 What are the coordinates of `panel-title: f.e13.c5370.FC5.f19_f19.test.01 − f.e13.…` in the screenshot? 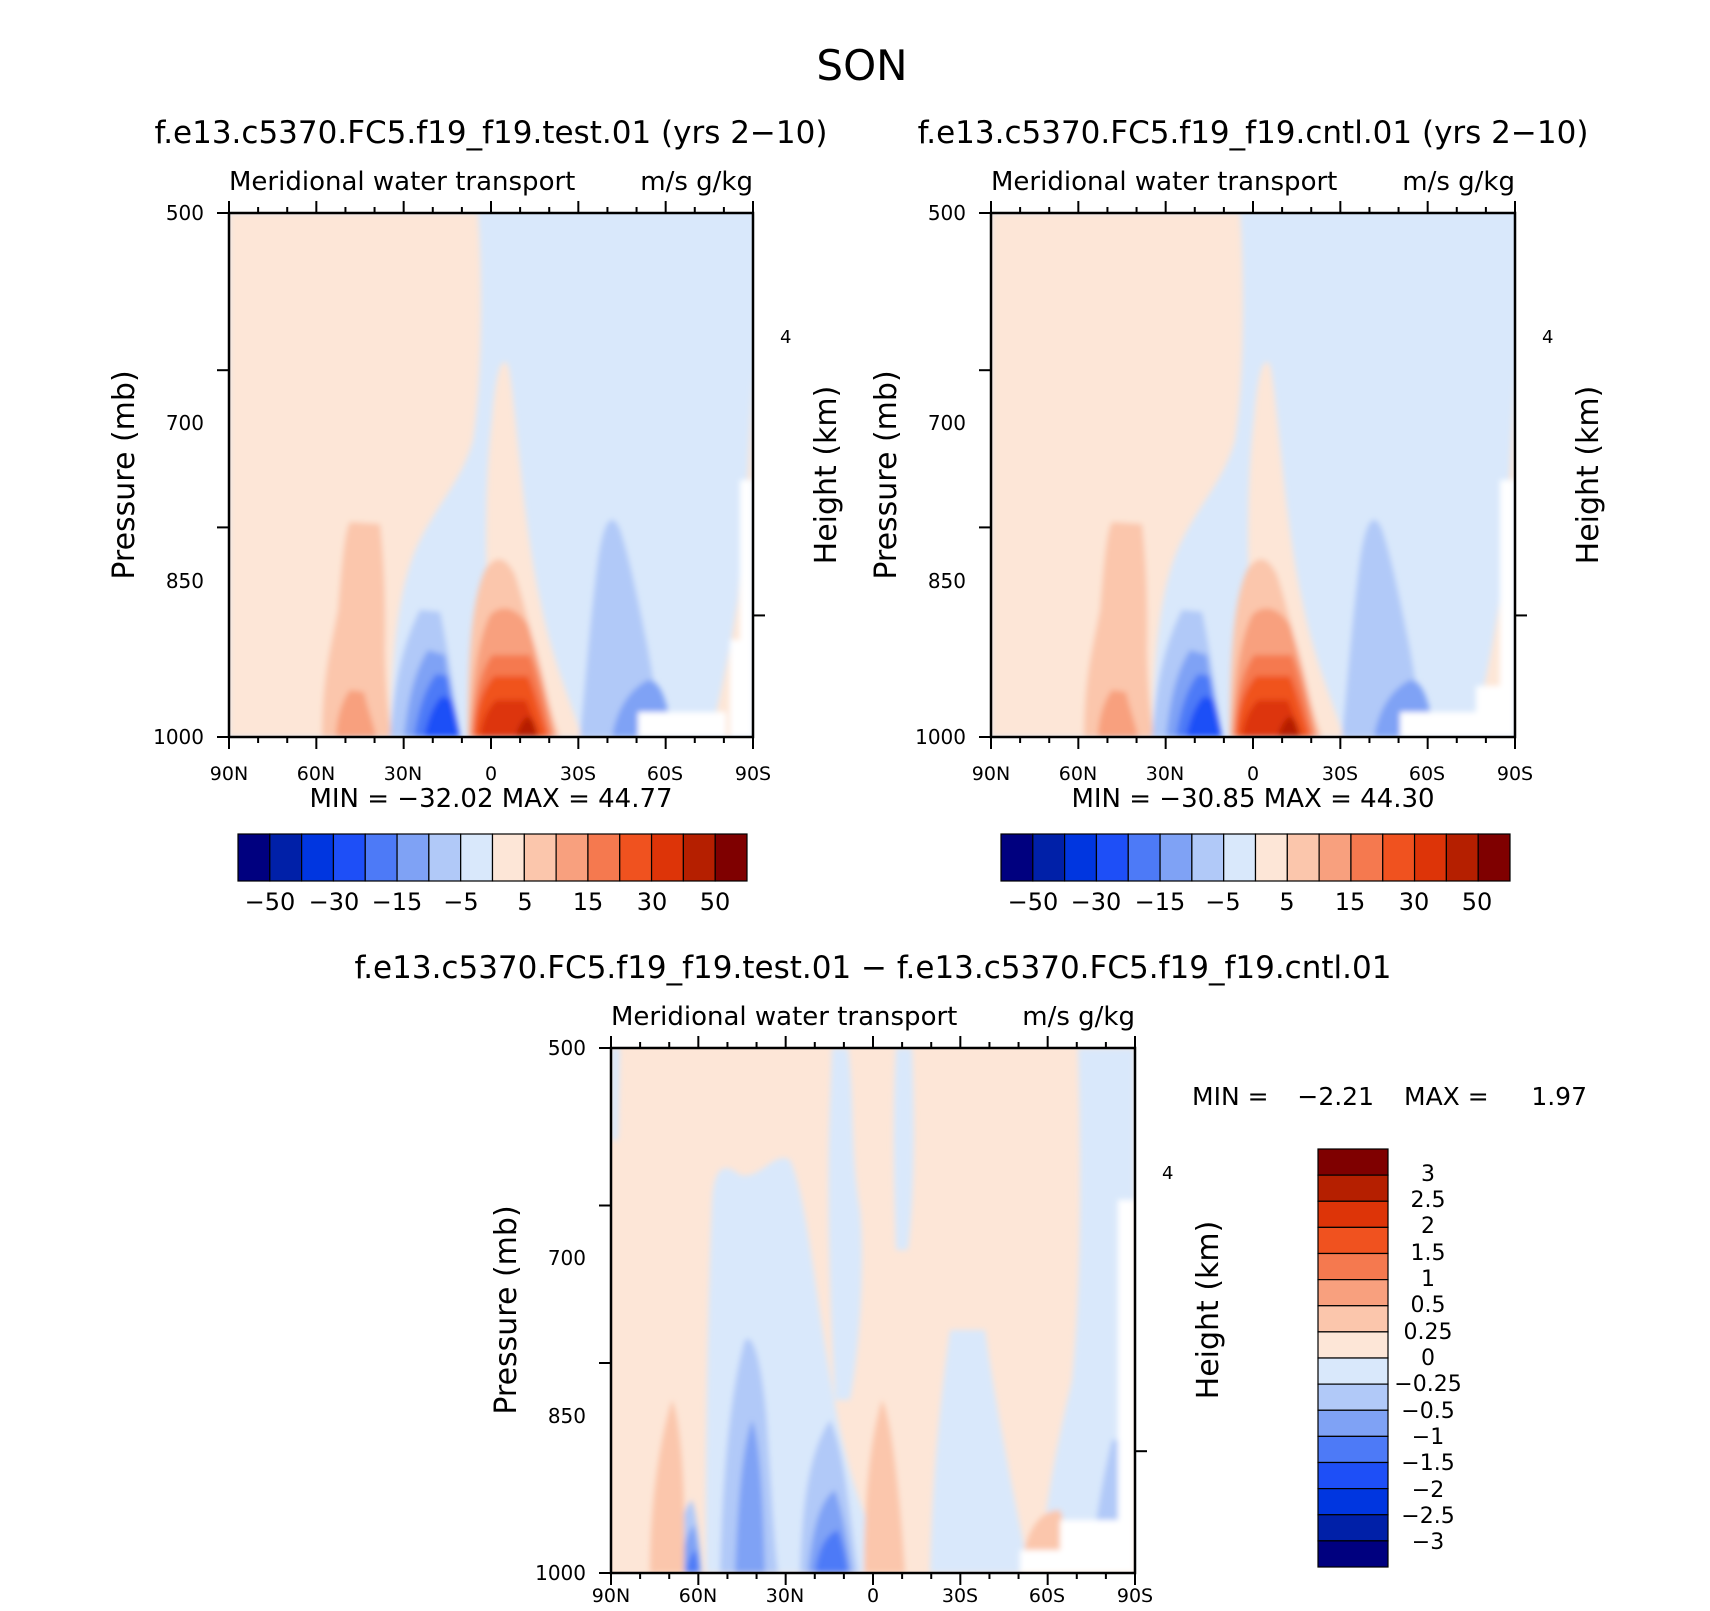 It's located at (873, 968).